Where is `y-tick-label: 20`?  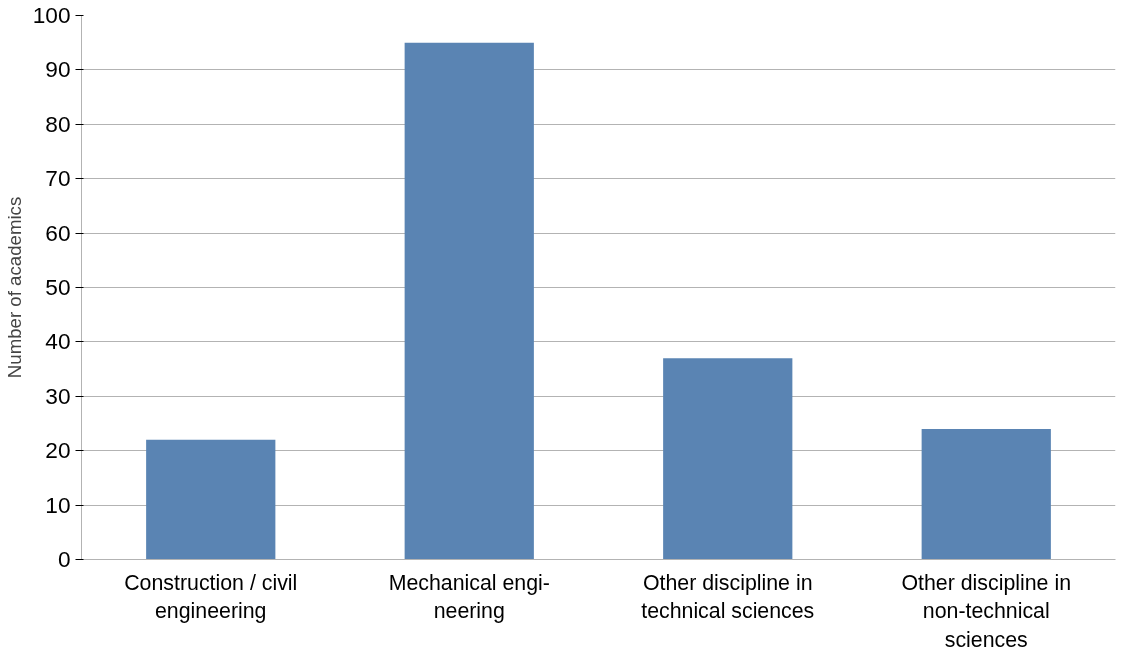
y-tick-label: 20 is located at coordinates (58, 450).